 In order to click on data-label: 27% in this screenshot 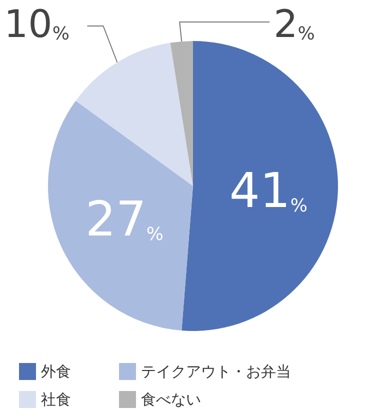, I will do `click(124, 220)`.